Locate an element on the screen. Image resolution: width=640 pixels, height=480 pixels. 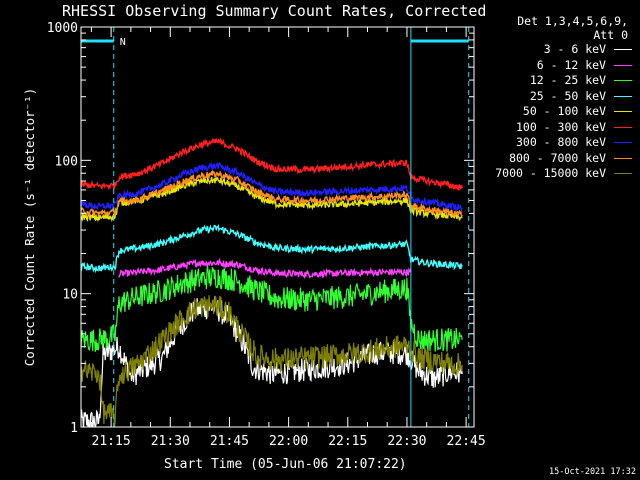
legend-entry: 100 - 300 keV is located at coordinates (563, 128).